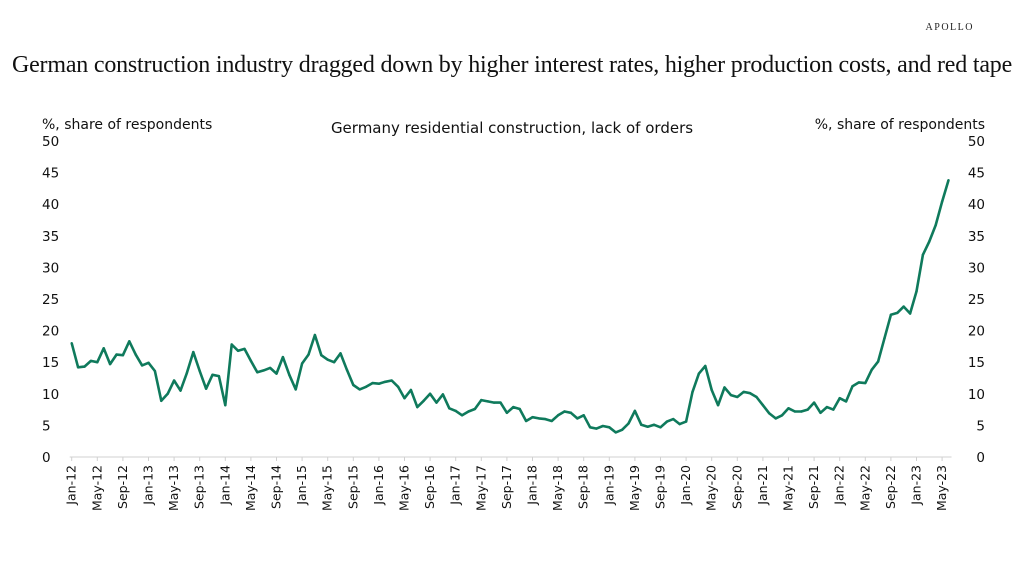 This screenshot has height=576, width=1024. I want to click on y-tick-label-left: 0, so click(46, 458).